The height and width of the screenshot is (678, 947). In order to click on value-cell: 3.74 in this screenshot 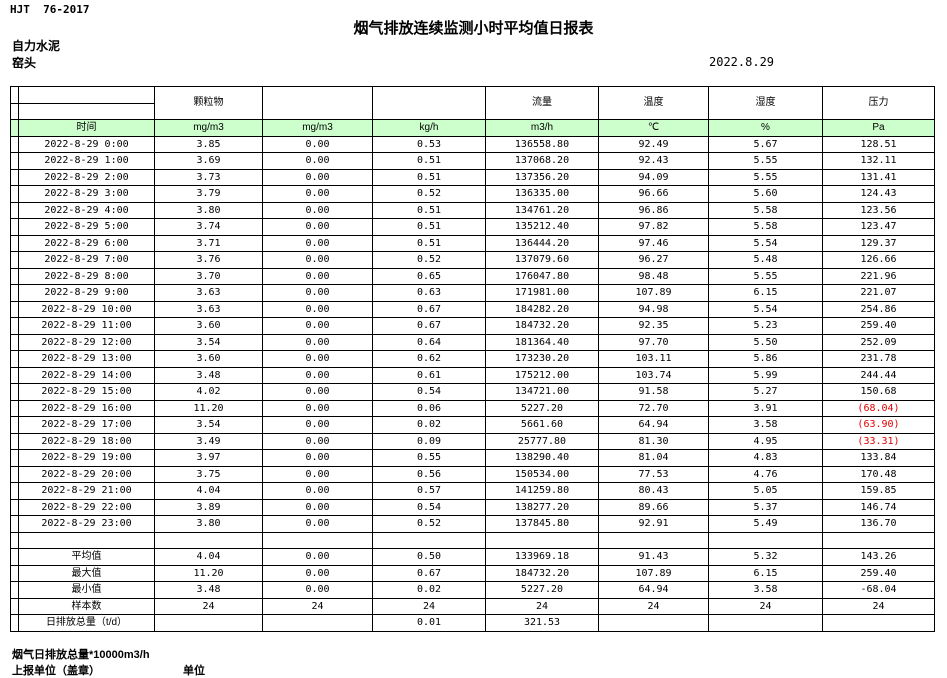, I will do `click(208, 227)`.